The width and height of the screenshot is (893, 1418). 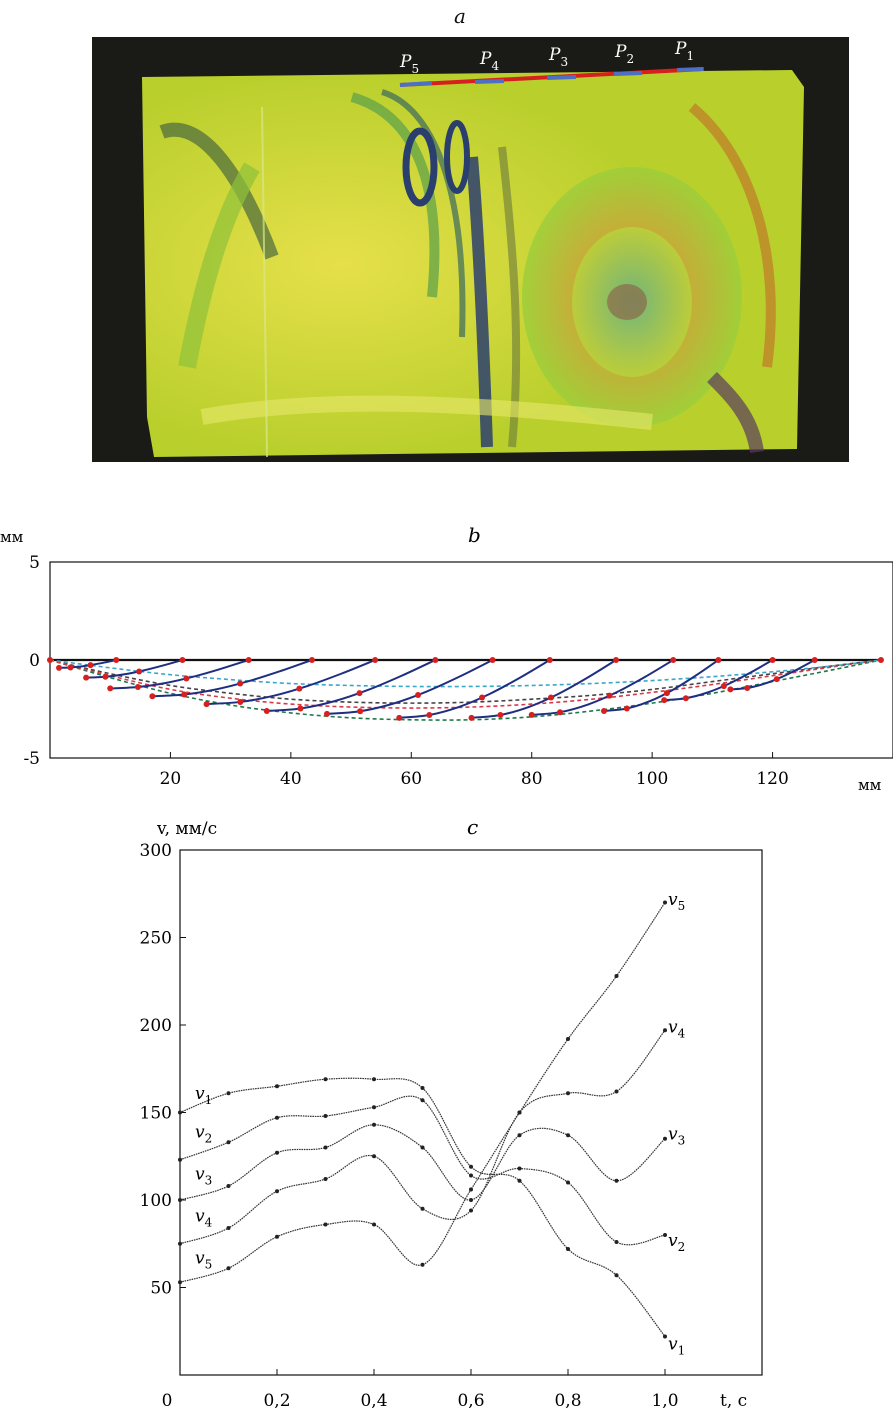 I want to click on chart-c-xtick: 0,2, so click(x=276, y=1401).